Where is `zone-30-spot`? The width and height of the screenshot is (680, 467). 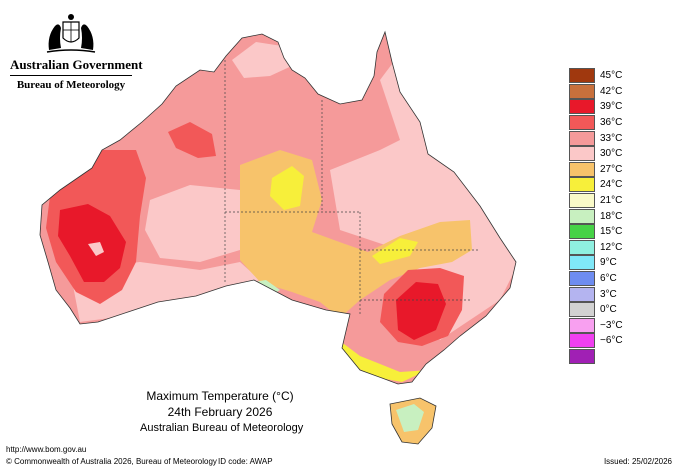
zone-30-spot is located at coordinates (96, 249).